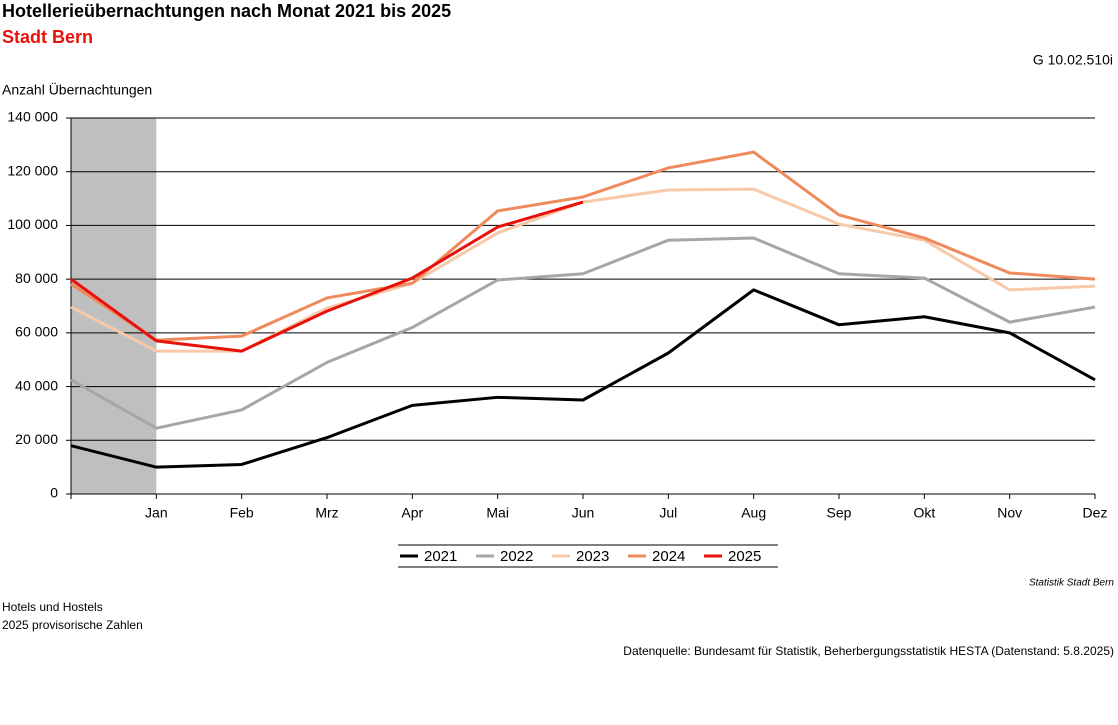 This screenshot has width=1118, height=725. Describe the element at coordinates (839, 513) in the screenshot. I see `x-tick-label: Sep` at that location.